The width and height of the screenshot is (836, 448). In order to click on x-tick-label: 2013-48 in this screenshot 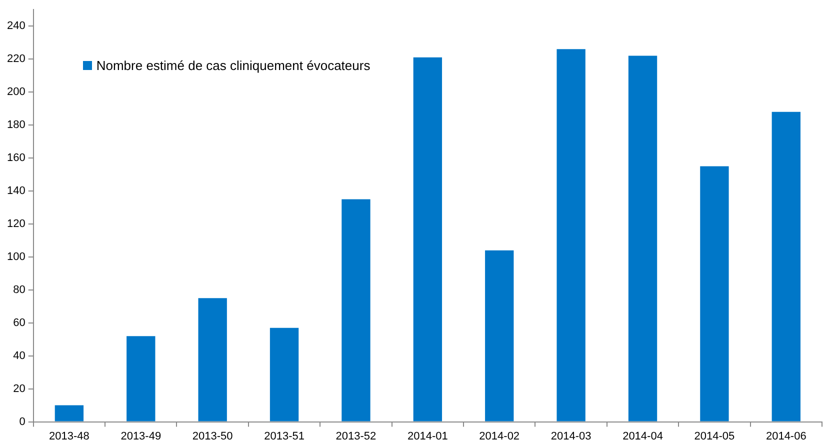, I will do `click(69, 436)`.